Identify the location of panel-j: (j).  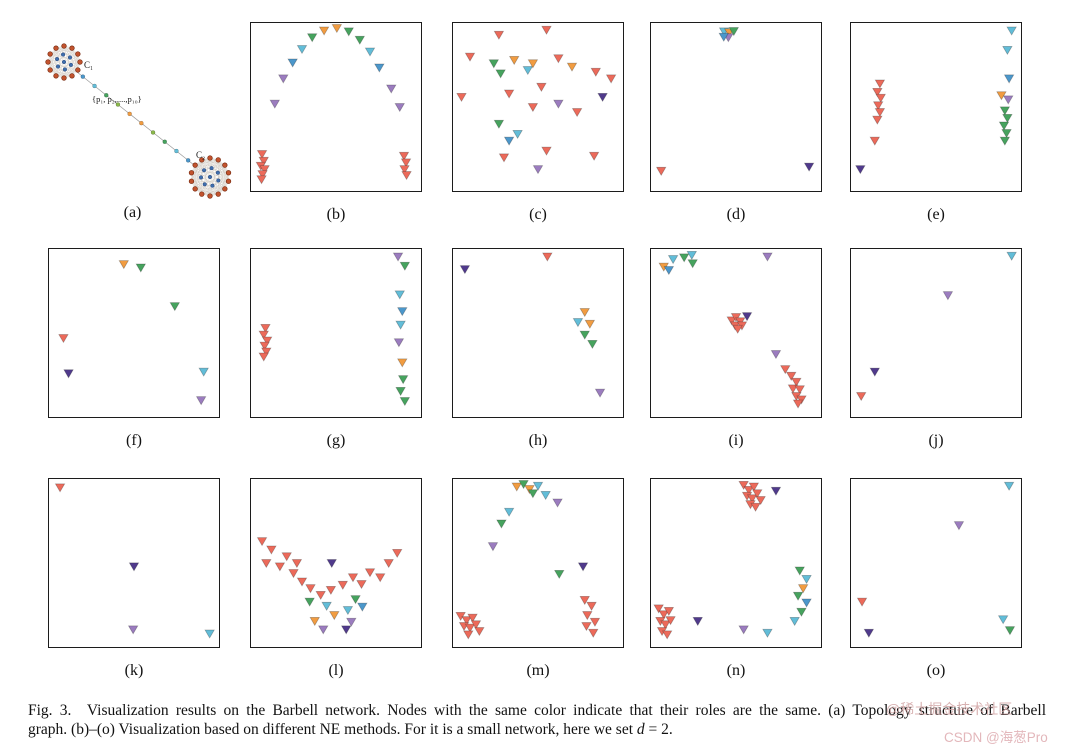
(936, 349).